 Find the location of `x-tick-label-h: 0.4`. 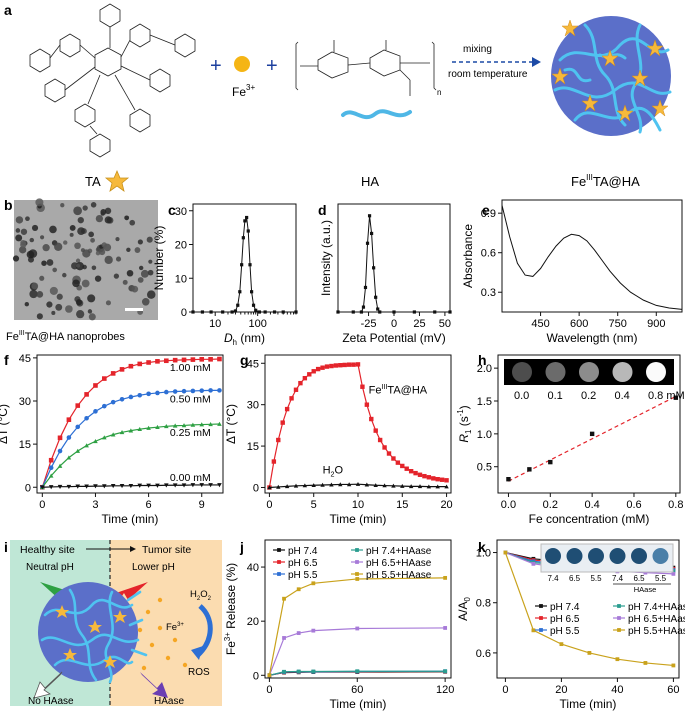

x-tick-label-h: 0.4 is located at coordinates (591, 505).